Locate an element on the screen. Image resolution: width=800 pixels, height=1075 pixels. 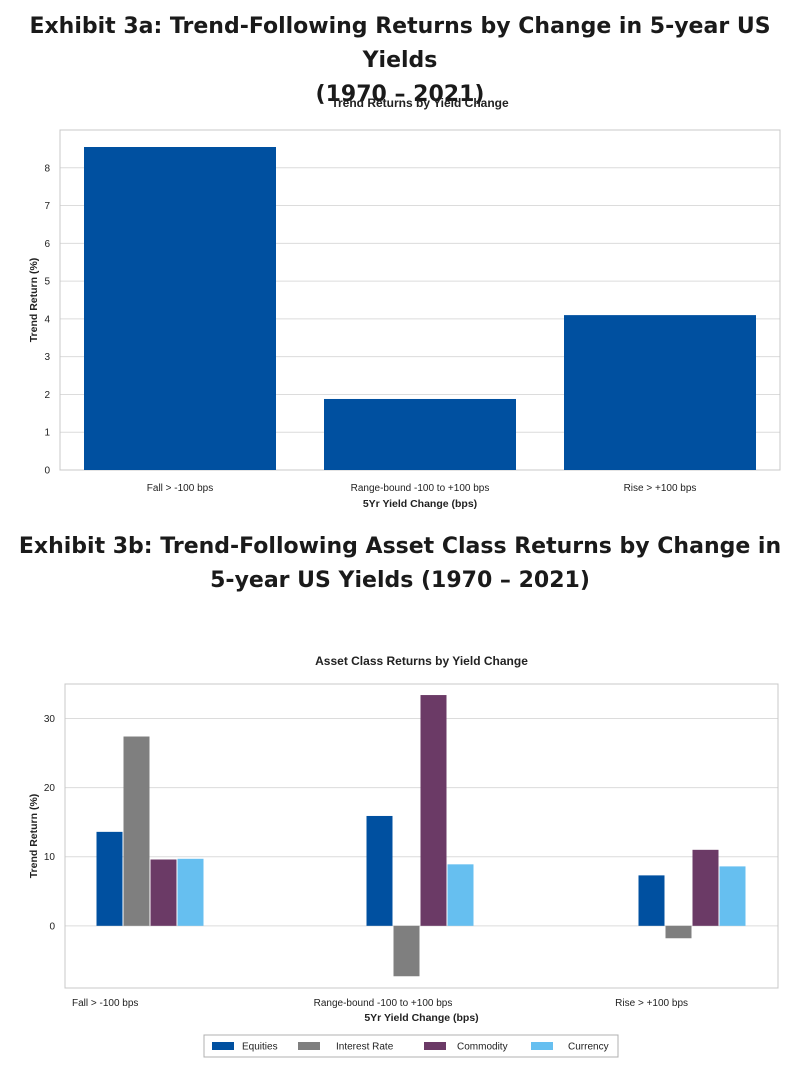
y-tick-label: 30 is located at coordinates (50, 719).